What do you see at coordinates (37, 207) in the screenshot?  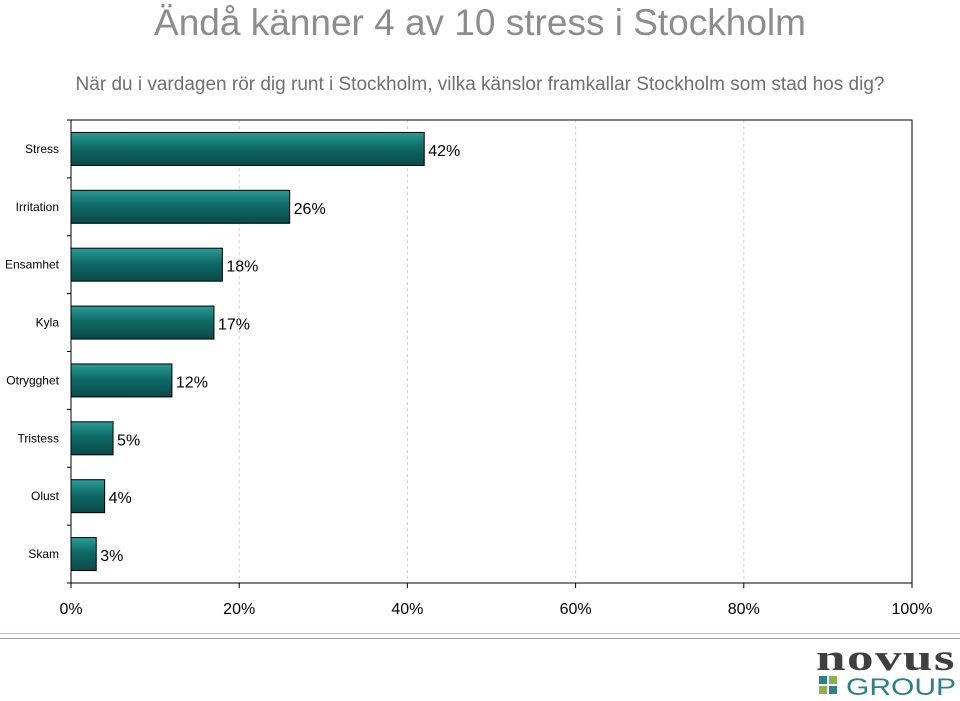 I see `category-label: Irritation` at bounding box center [37, 207].